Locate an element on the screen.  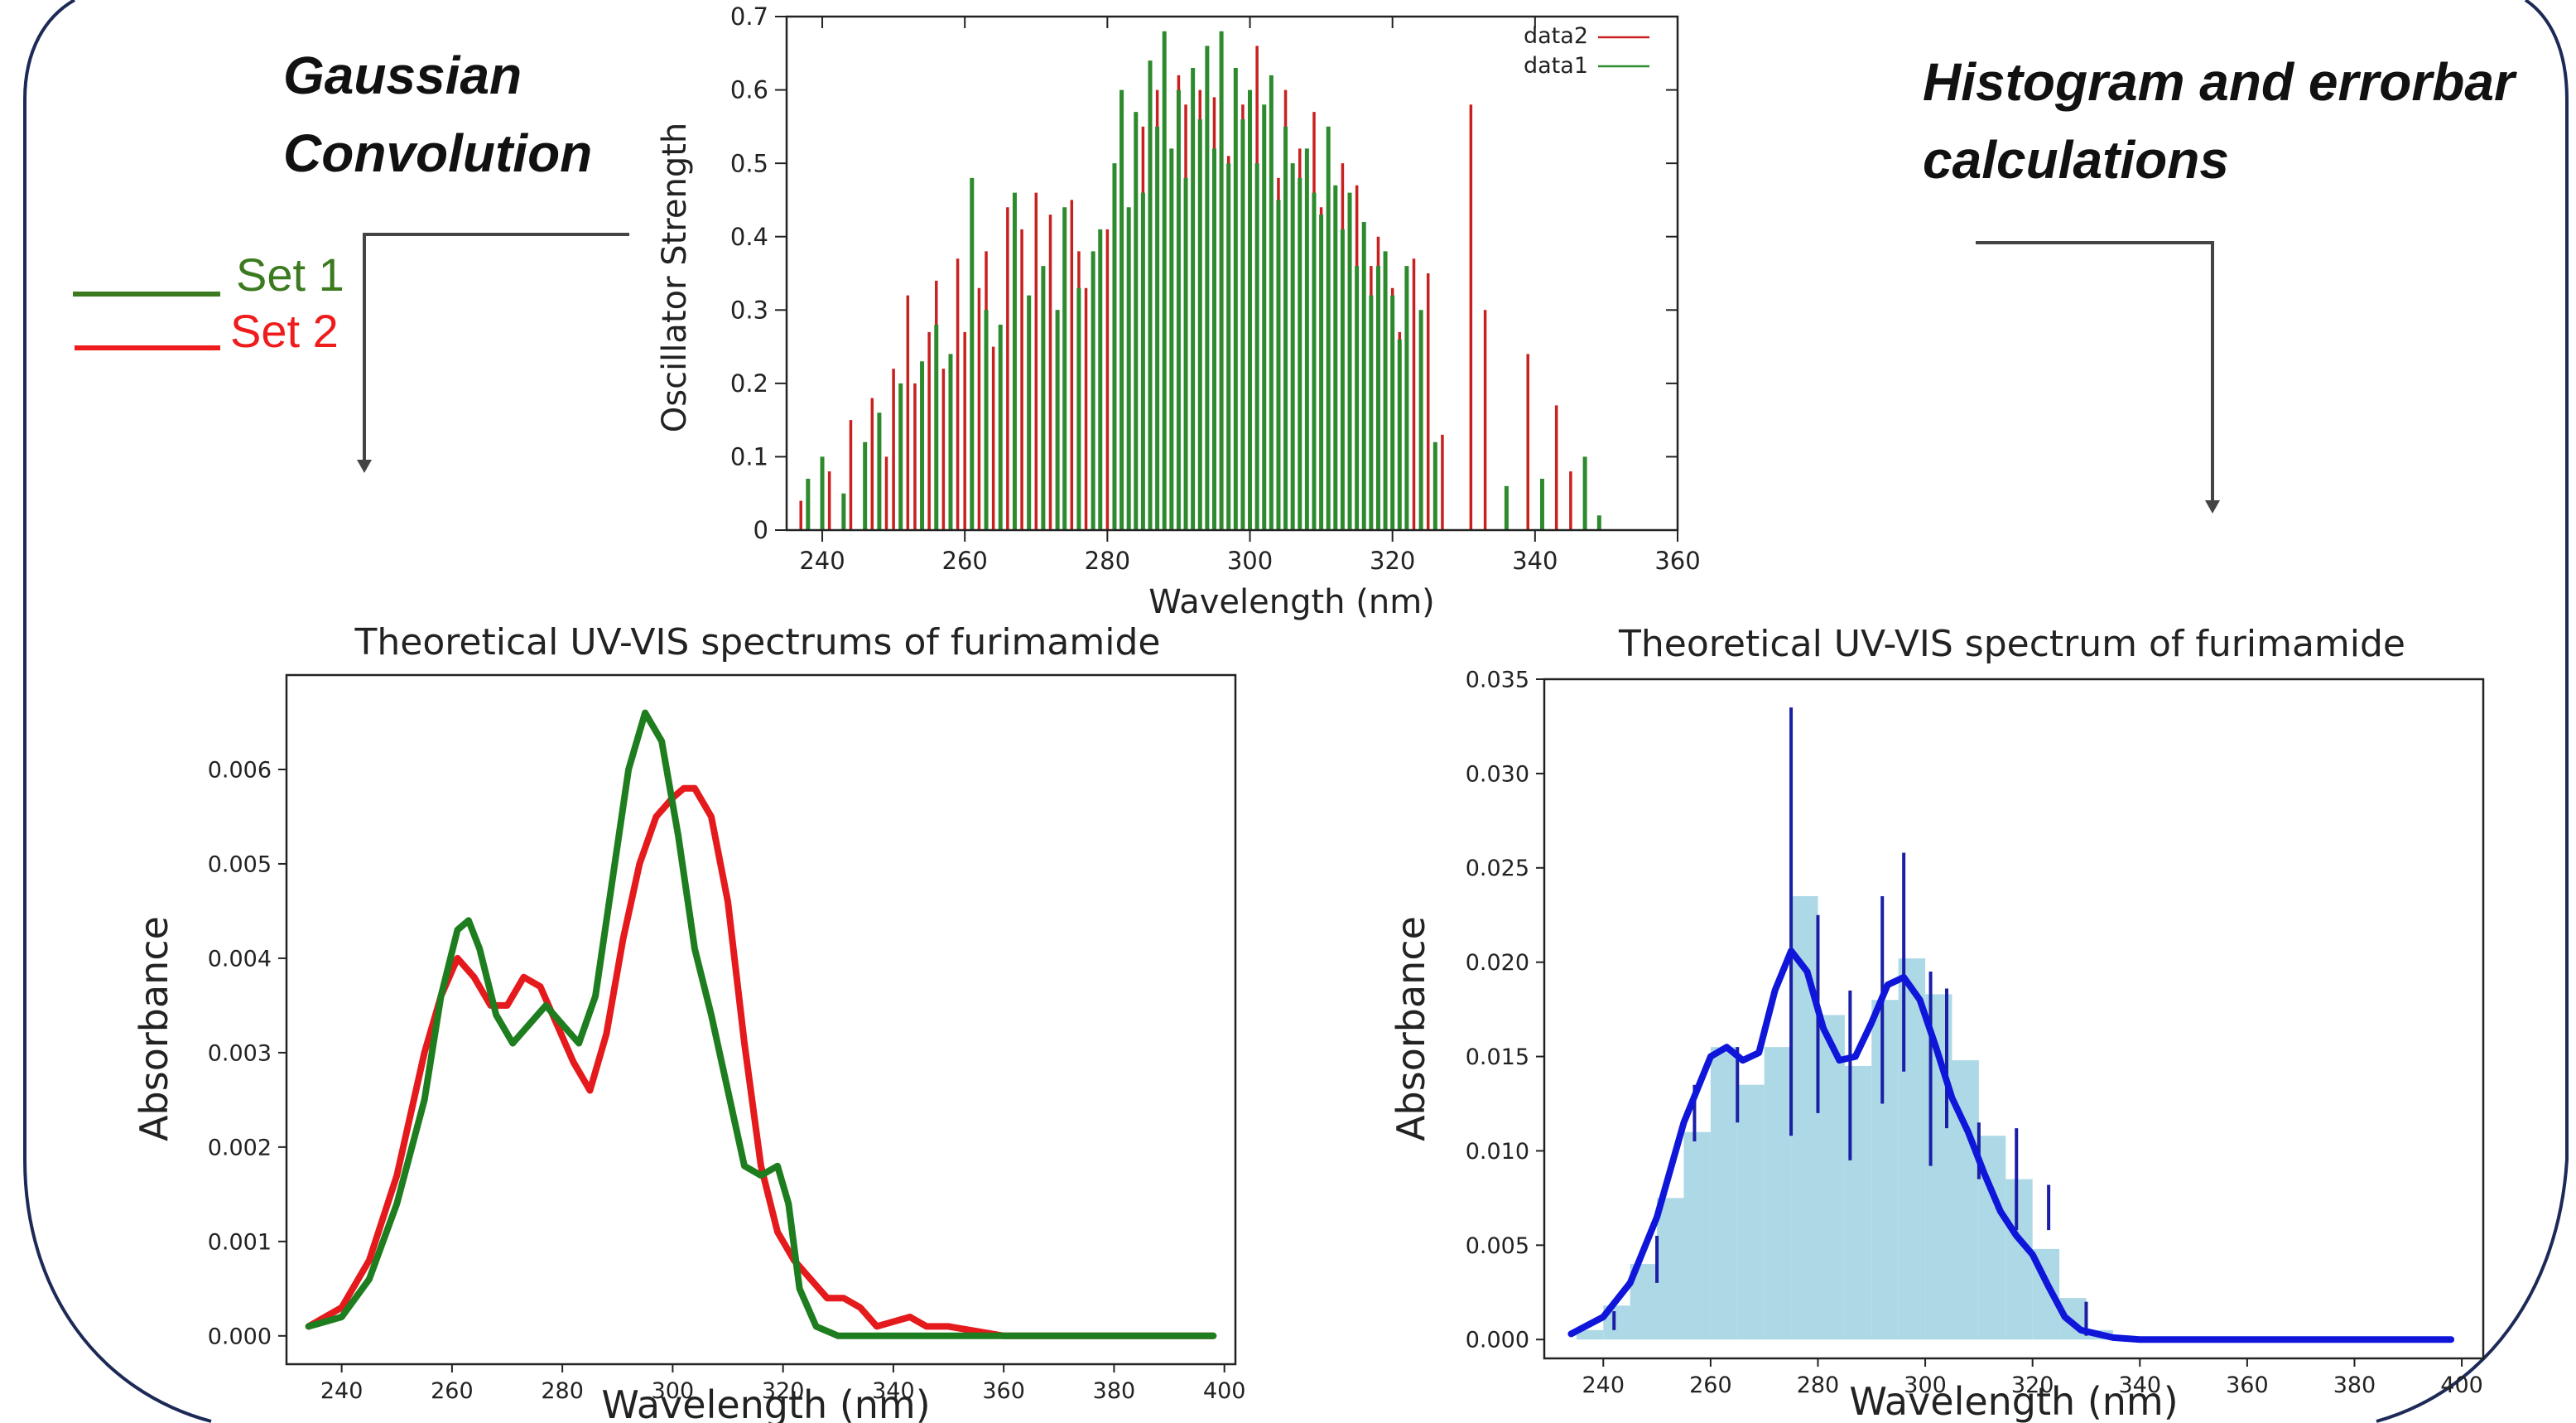
caption-line: Gaussian is located at coordinates (402, 75).